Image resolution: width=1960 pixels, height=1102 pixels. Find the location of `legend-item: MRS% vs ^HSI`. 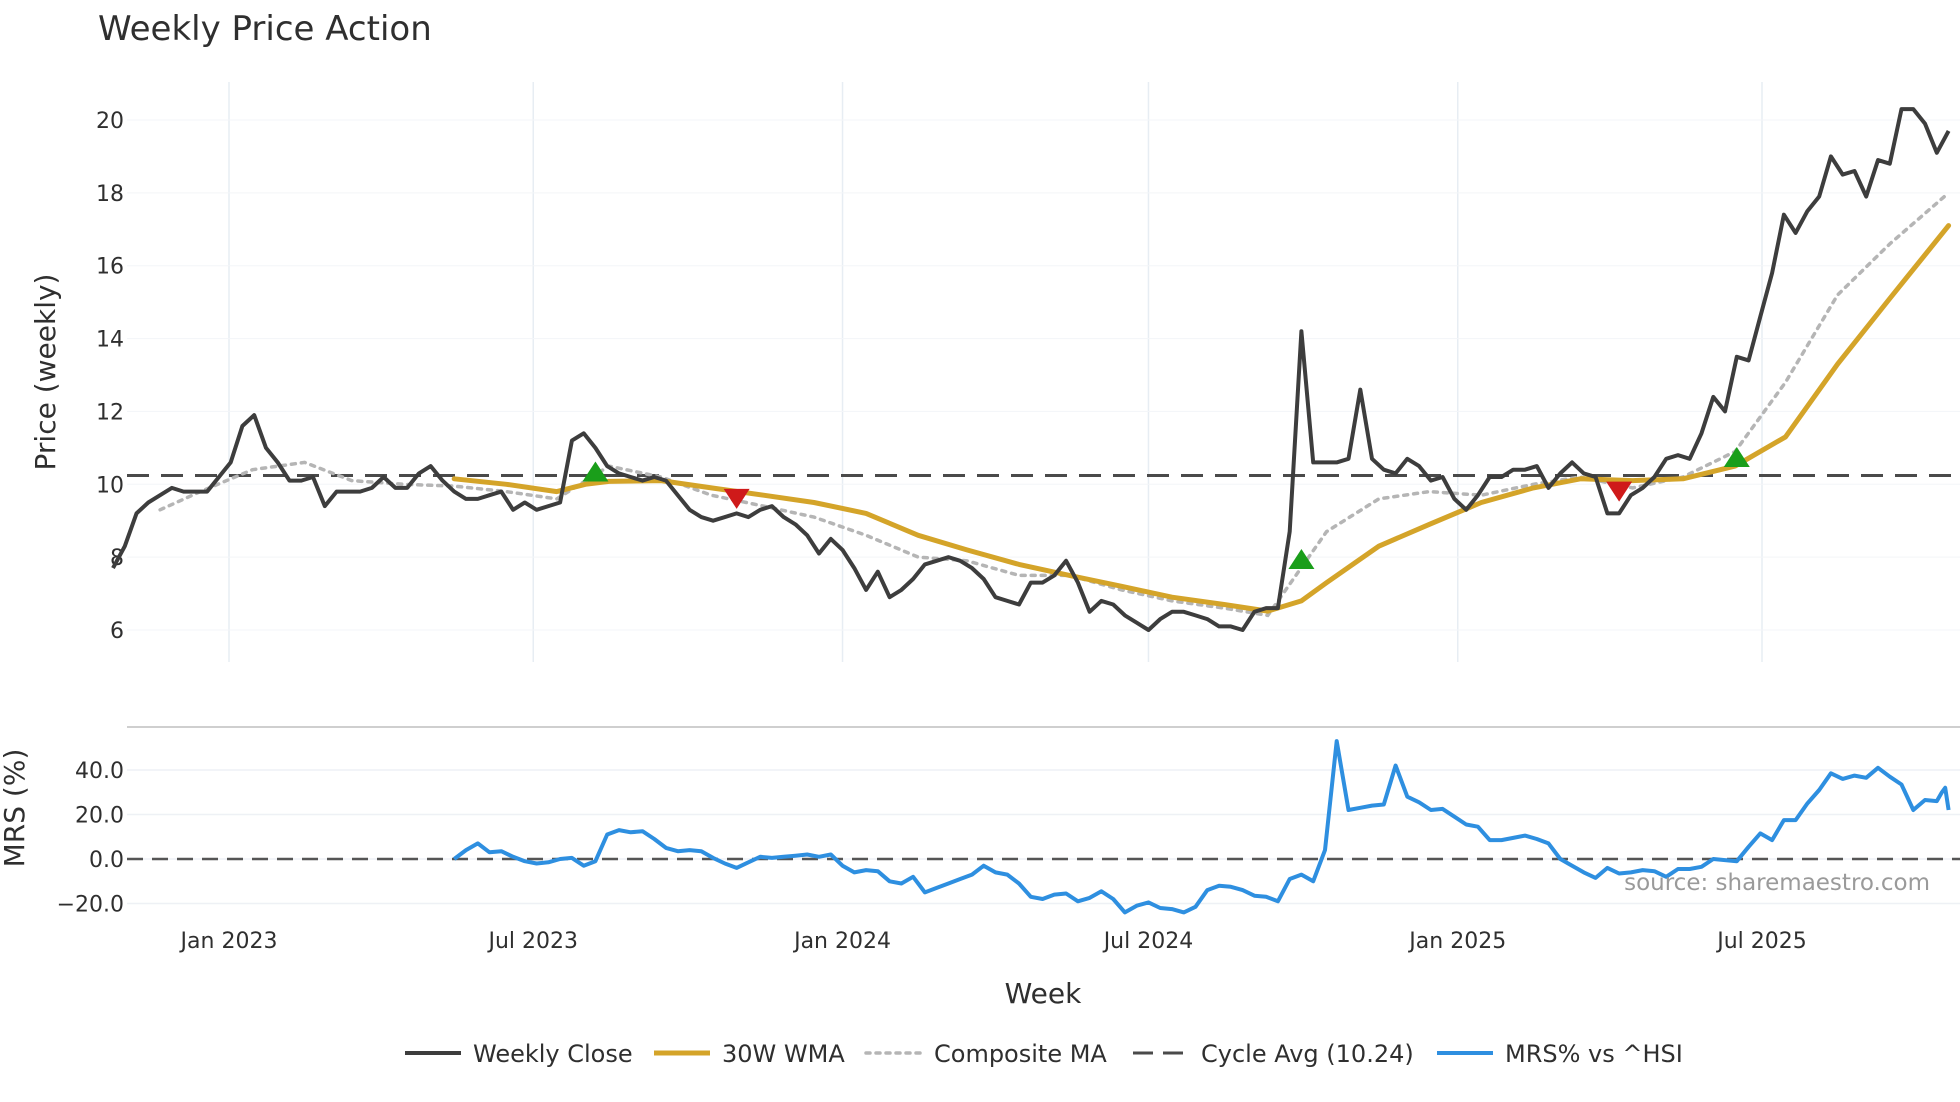

legend-item: MRS% vs ^HSI is located at coordinates (1560, 1054).